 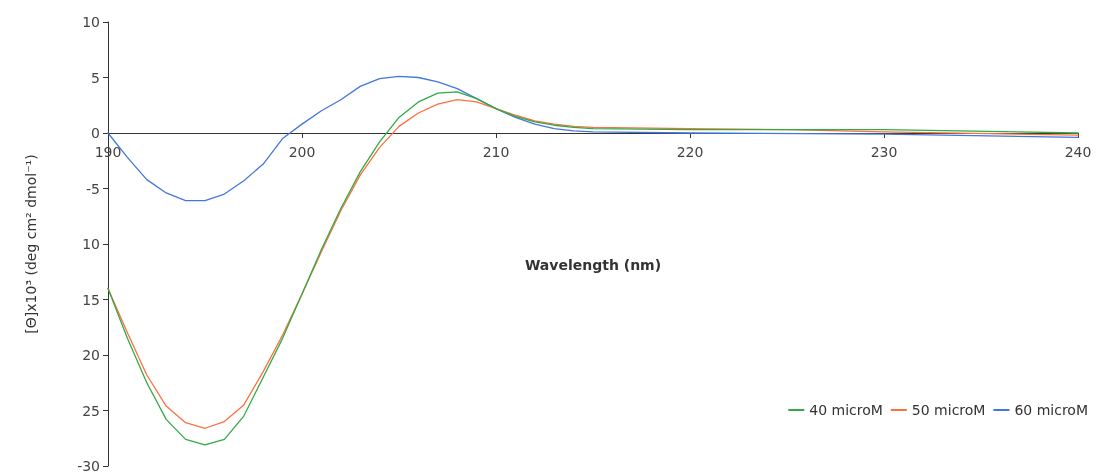 I want to click on x-tick-label: 230, so click(x=884, y=152).